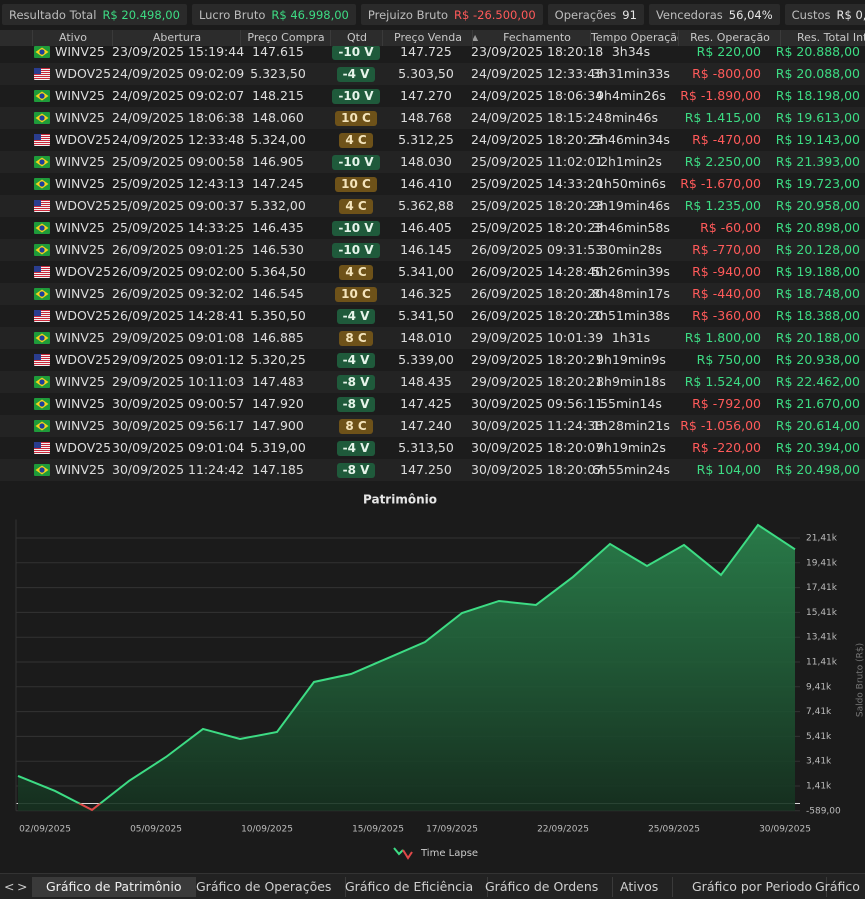 This screenshot has height=899, width=865. What do you see at coordinates (426, 74) in the screenshot?
I see `sell-price-cell: 5.303,50` at bounding box center [426, 74].